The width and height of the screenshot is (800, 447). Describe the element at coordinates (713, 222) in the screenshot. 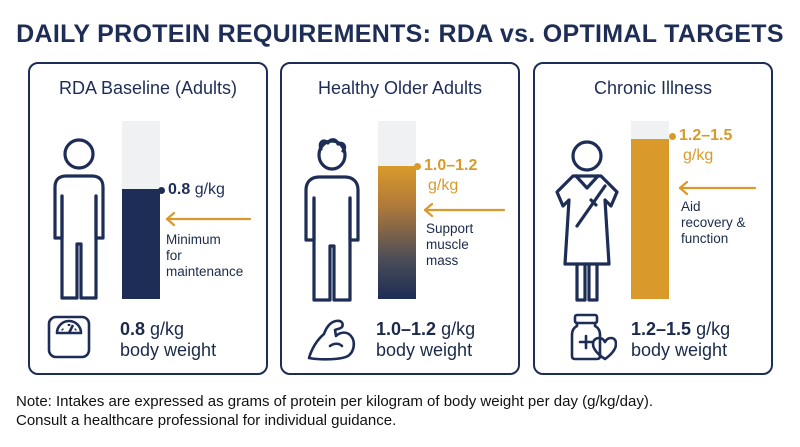

I see `note-text: Aid recovery & function` at that location.